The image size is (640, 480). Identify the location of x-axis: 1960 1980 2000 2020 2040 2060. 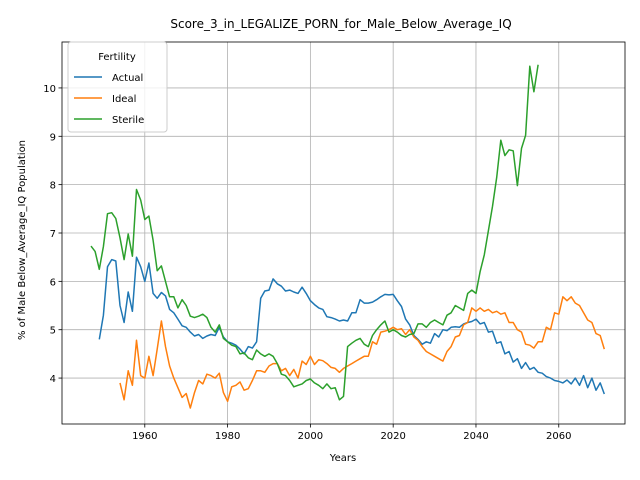
(351, 433).